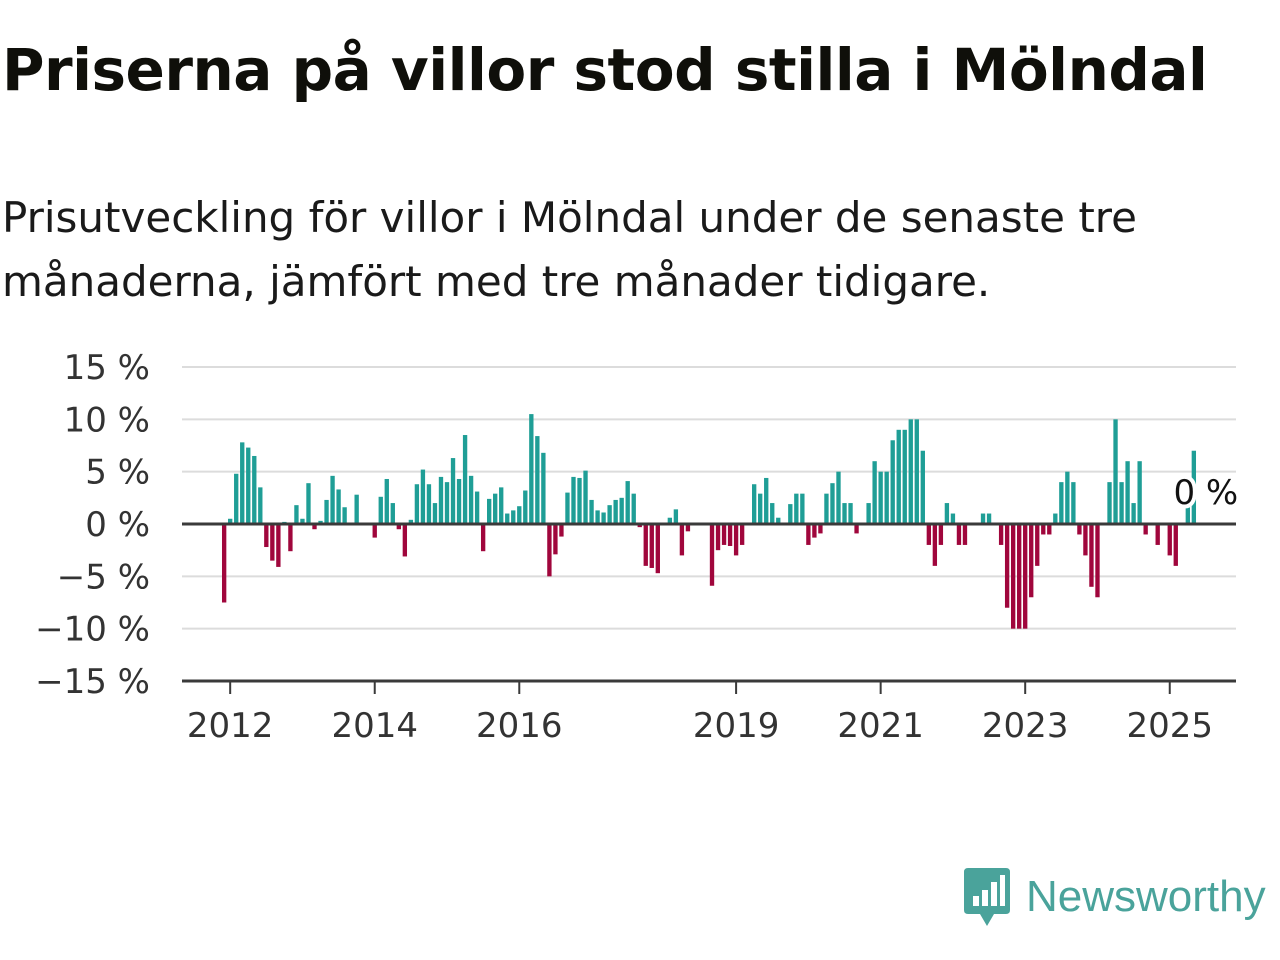 The image size is (1280, 960). What do you see at coordinates (519, 726) in the screenshot?
I see `x-tick-label: 2016` at bounding box center [519, 726].